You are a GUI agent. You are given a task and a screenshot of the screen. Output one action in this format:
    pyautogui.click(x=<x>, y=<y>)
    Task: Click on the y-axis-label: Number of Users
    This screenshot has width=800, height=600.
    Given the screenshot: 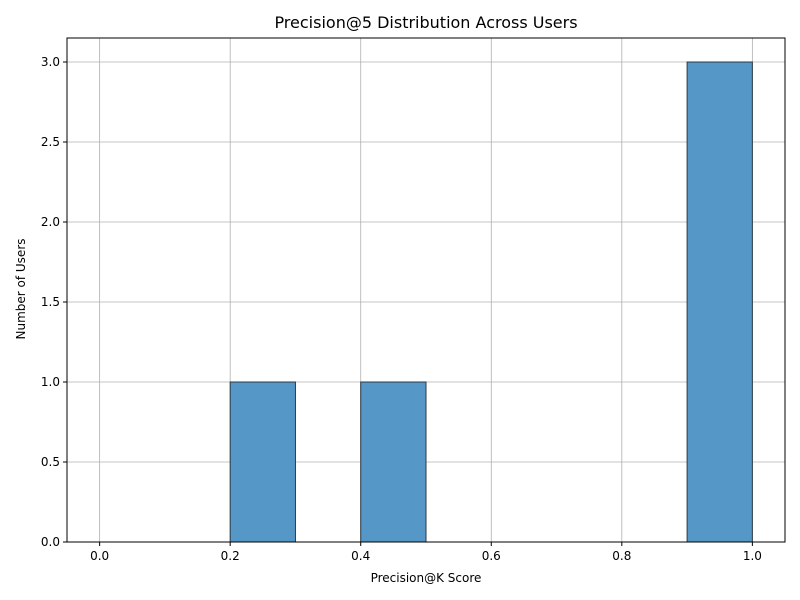 What is the action you would take?
    pyautogui.click(x=21, y=288)
    